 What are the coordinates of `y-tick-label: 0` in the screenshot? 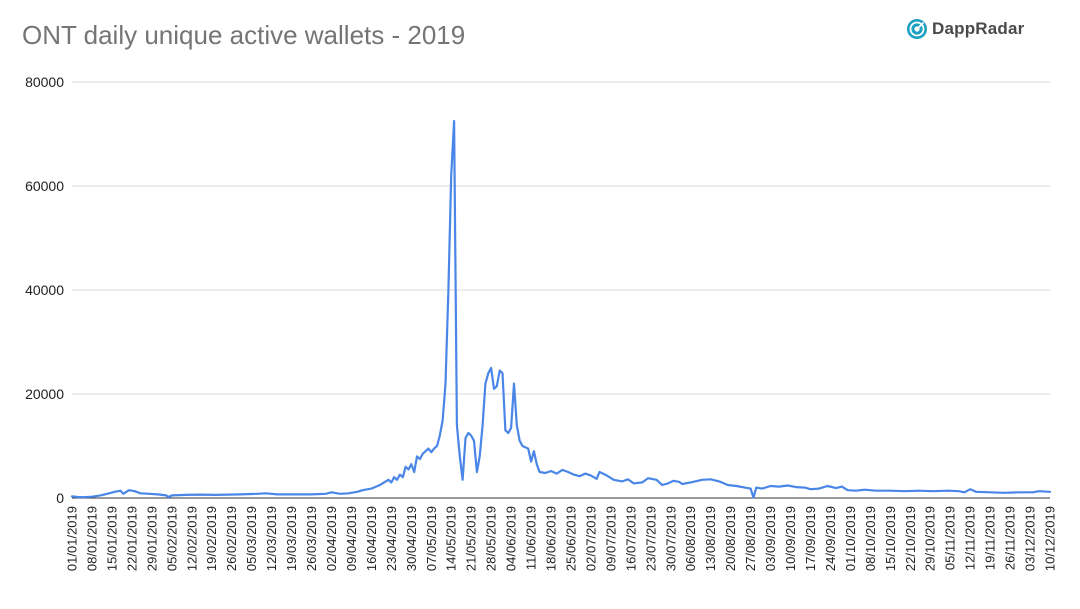 It's located at (60, 498).